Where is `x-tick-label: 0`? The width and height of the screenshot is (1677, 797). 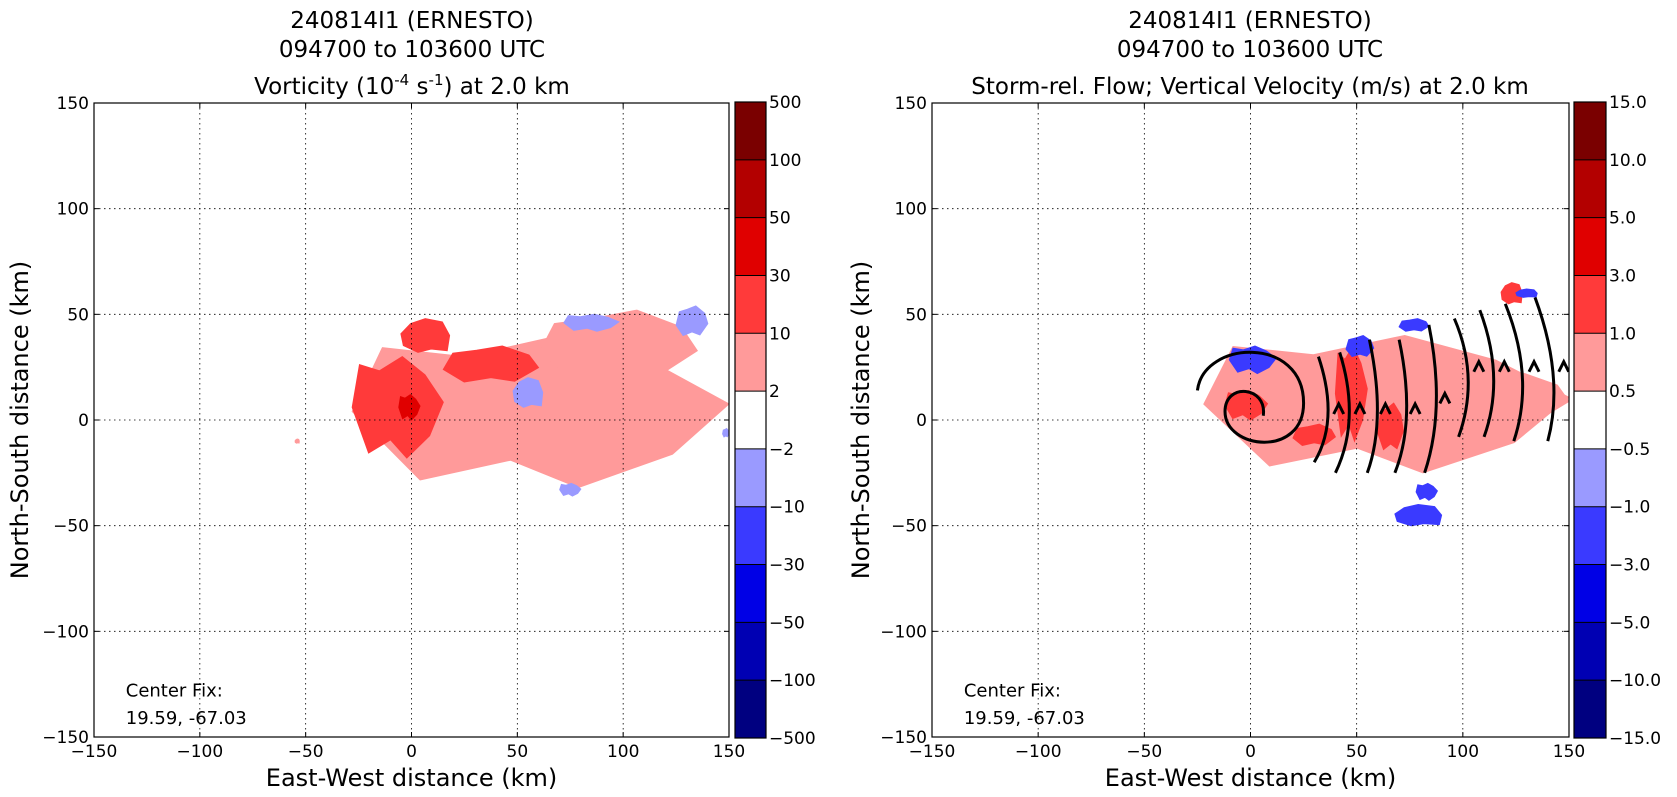 x-tick-label: 0 is located at coordinates (1250, 752).